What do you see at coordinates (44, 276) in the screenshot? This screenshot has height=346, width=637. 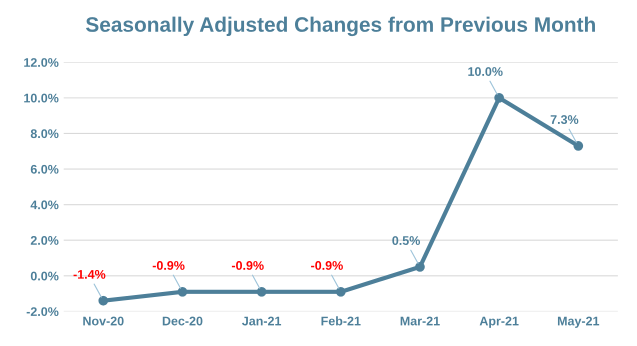 I see `y-tick-label: 0.0%` at bounding box center [44, 276].